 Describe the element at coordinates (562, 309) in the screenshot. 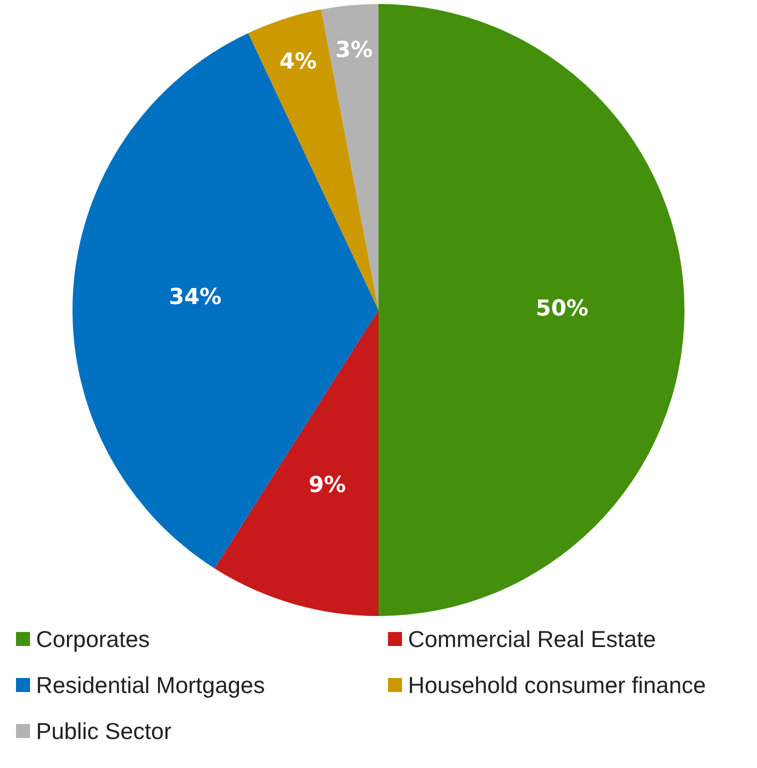

I see `data-label: 50%` at that location.